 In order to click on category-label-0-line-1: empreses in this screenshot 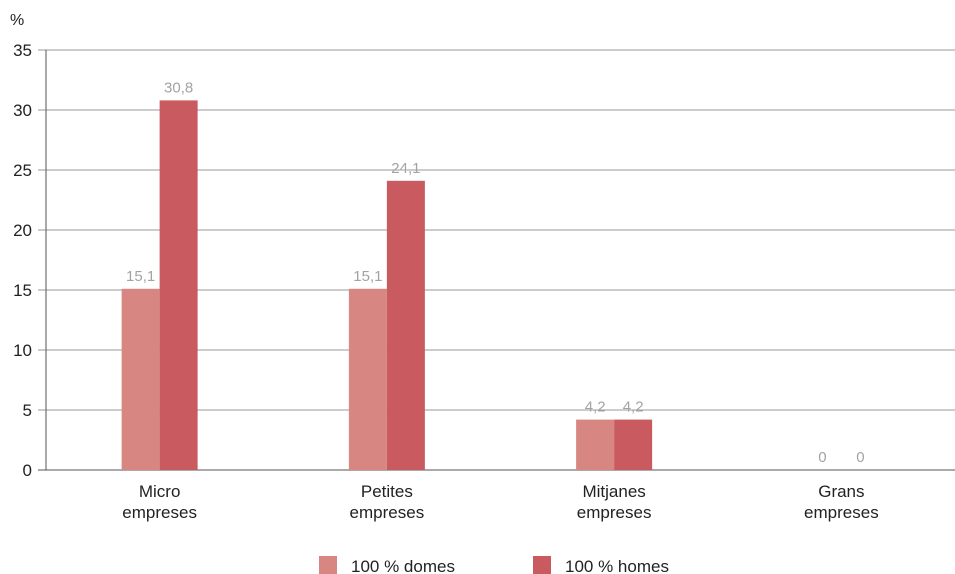, I will do `click(159, 512)`.